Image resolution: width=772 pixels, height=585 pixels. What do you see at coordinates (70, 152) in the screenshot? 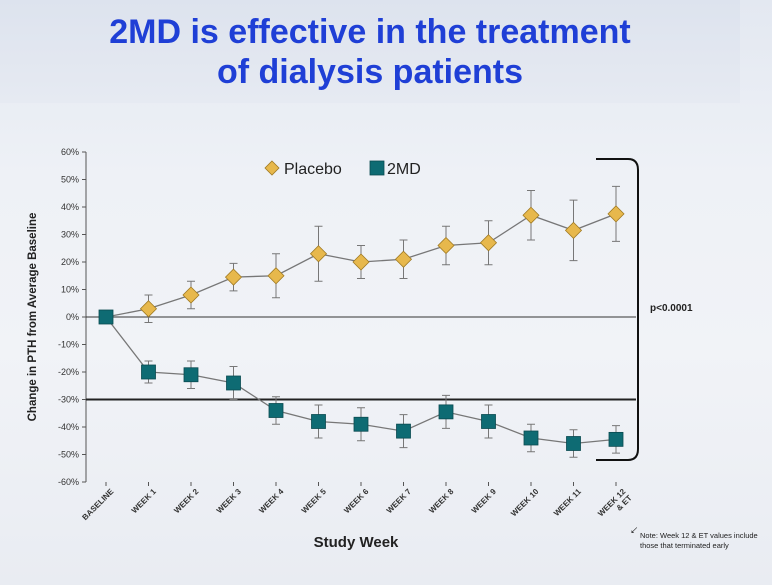
I see `y-tick-label: 60%` at bounding box center [70, 152].